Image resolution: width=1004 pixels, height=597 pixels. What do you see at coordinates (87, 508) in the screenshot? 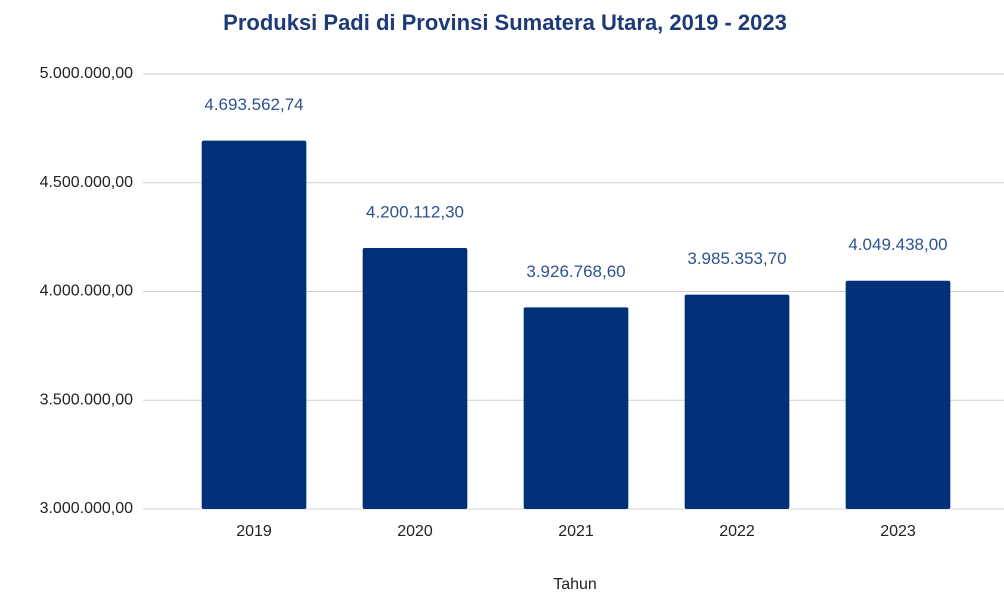
I see `y-tick-label: 3.000.000,00` at bounding box center [87, 508].